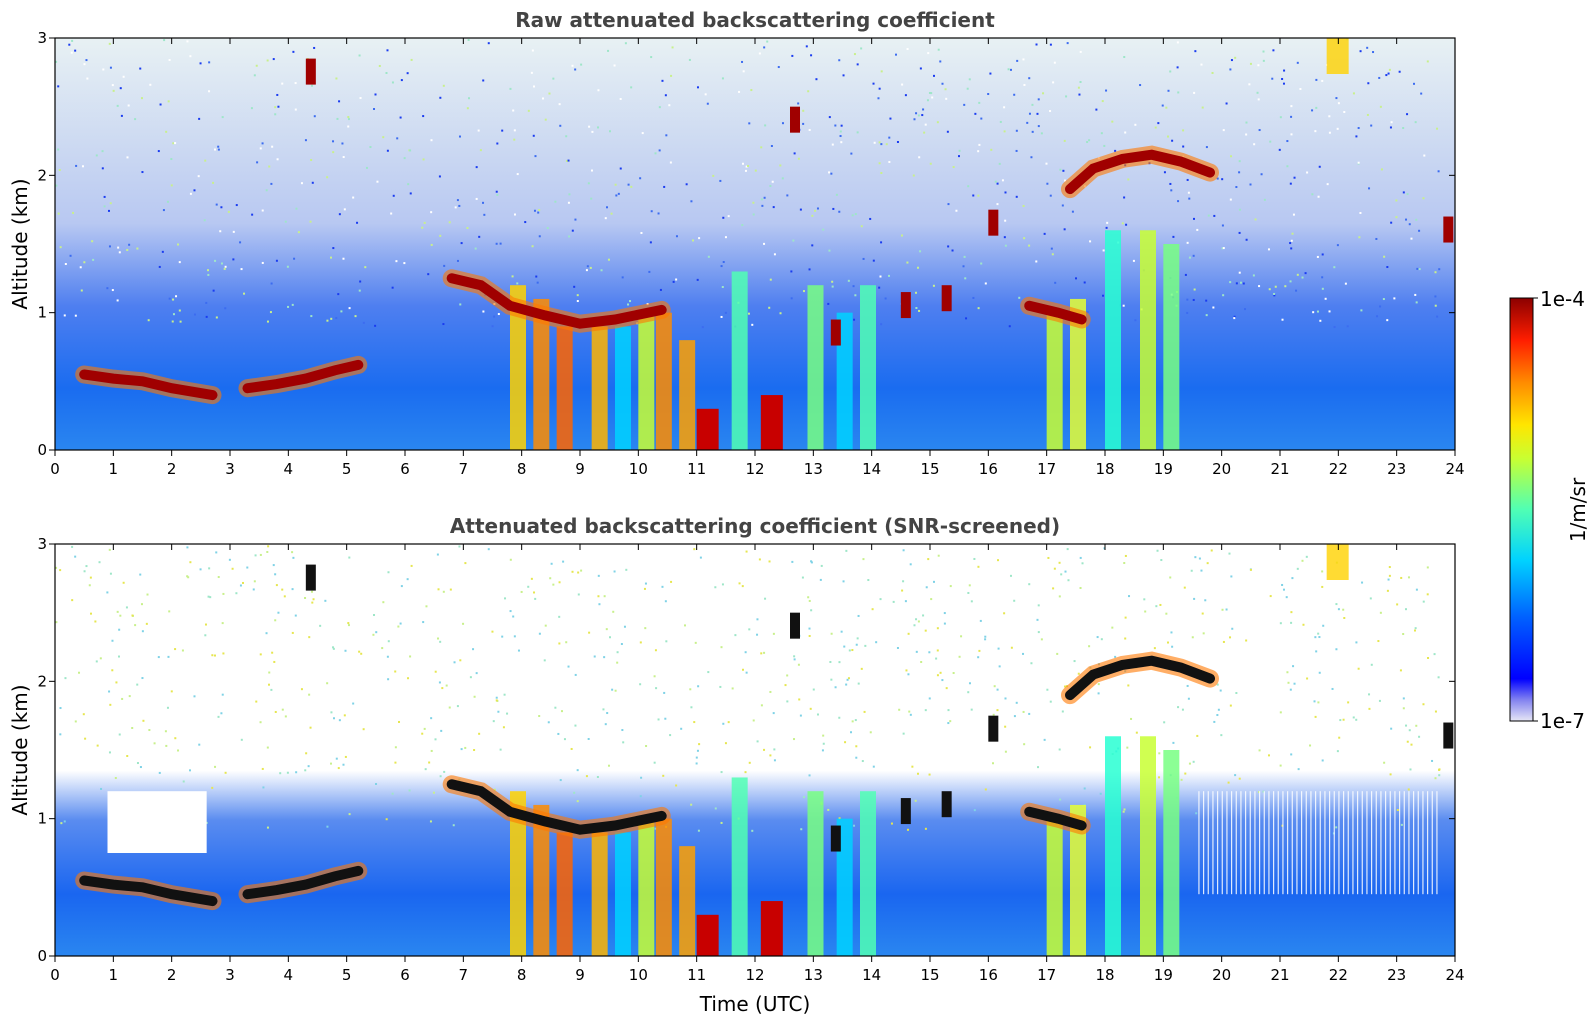 The image size is (1595, 1020). What do you see at coordinates (42, 819) in the screenshot?
I see `y-tick-label: 1` at bounding box center [42, 819].